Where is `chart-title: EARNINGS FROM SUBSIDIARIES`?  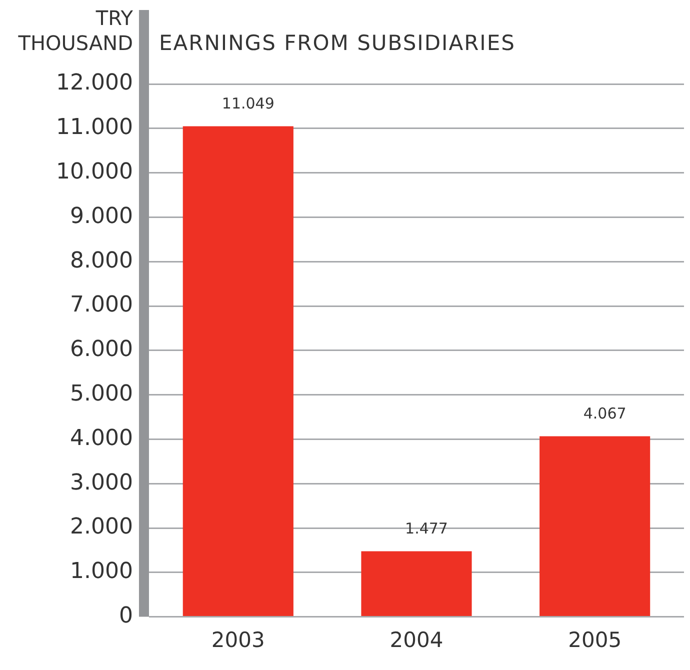 chart-title: EARNINGS FROM SUBSIDIARIES is located at coordinates (337, 43).